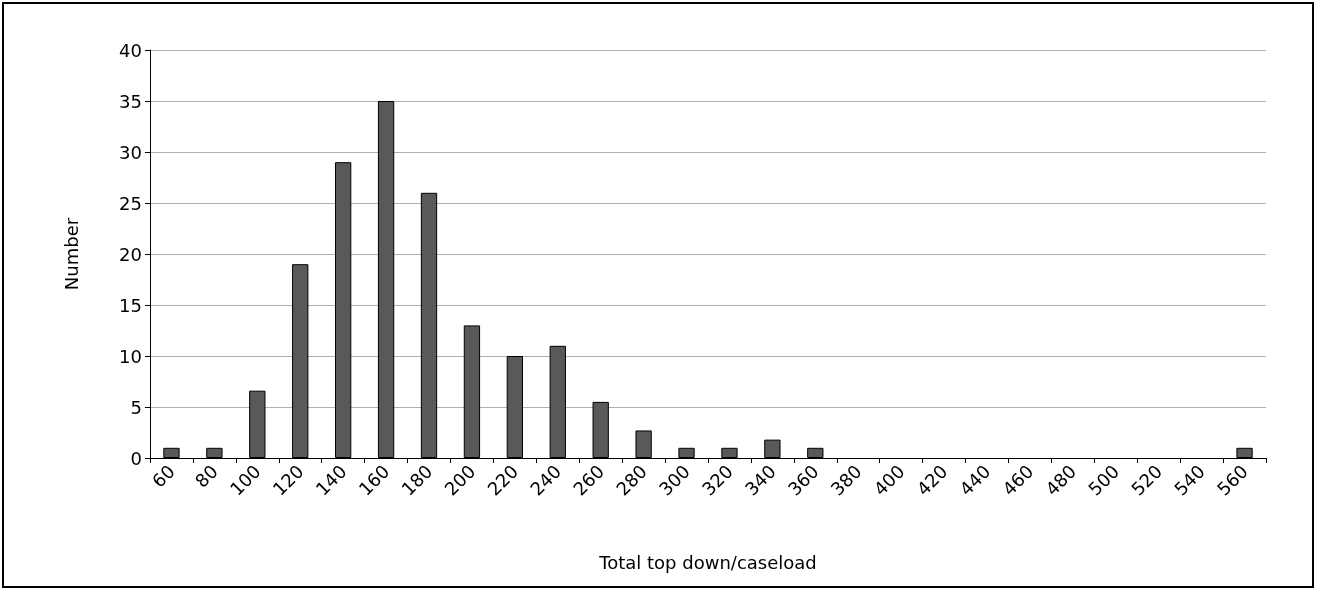 The height and width of the screenshot is (592, 1318). Describe the element at coordinates (163, 476) in the screenshot. I see `x-tick-label: 60` at that location.